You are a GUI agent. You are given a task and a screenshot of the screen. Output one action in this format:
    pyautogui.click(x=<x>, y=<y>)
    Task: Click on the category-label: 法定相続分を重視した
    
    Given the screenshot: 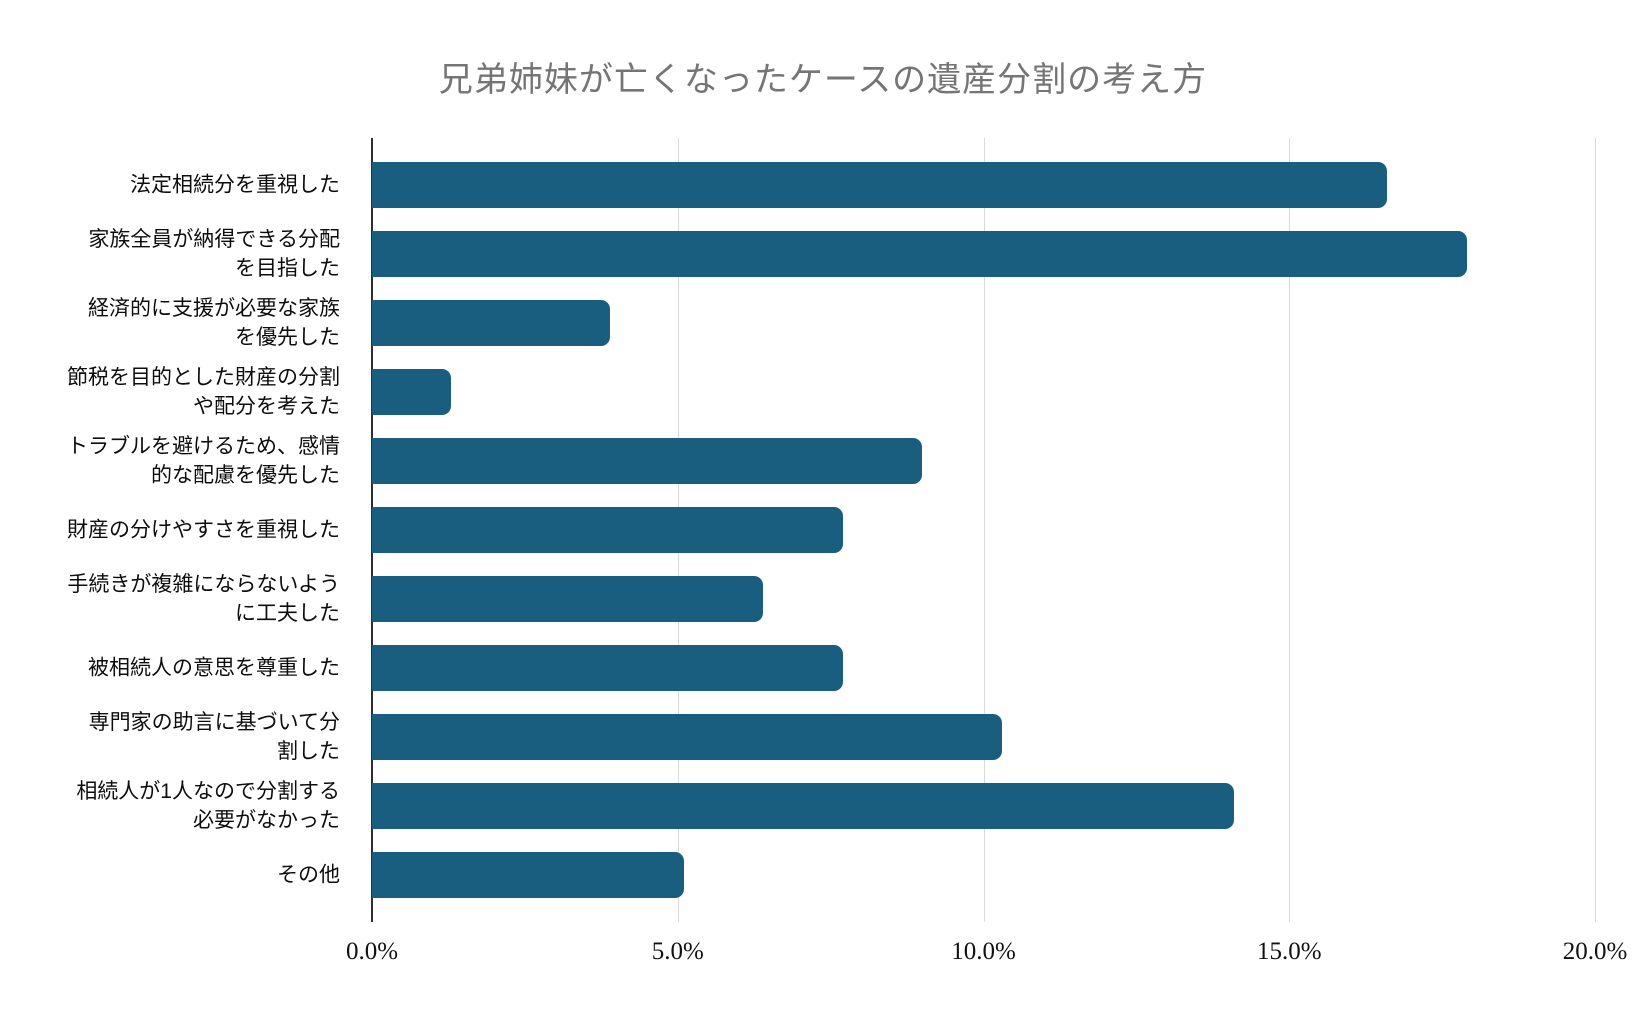 What is the action you would take?
    pyautogui.click(x=235, y=185)
    